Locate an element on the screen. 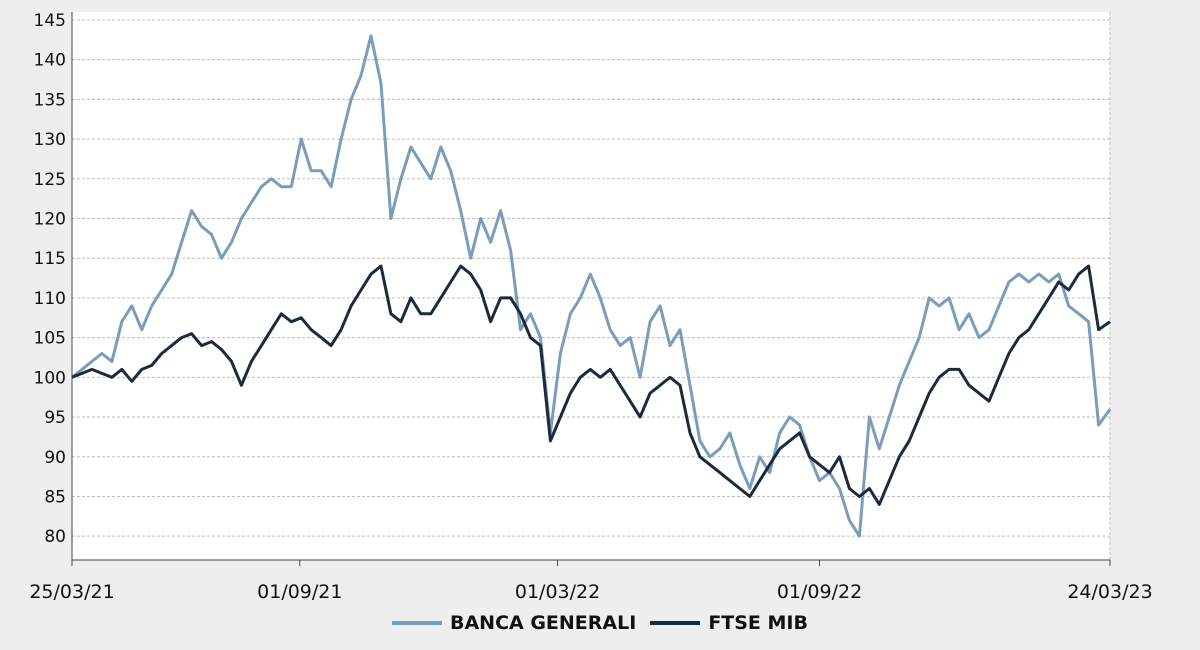 The height and width of the screenshot is (650, 1200). y-tick-label: 95 is located at coordinates (55, 418).